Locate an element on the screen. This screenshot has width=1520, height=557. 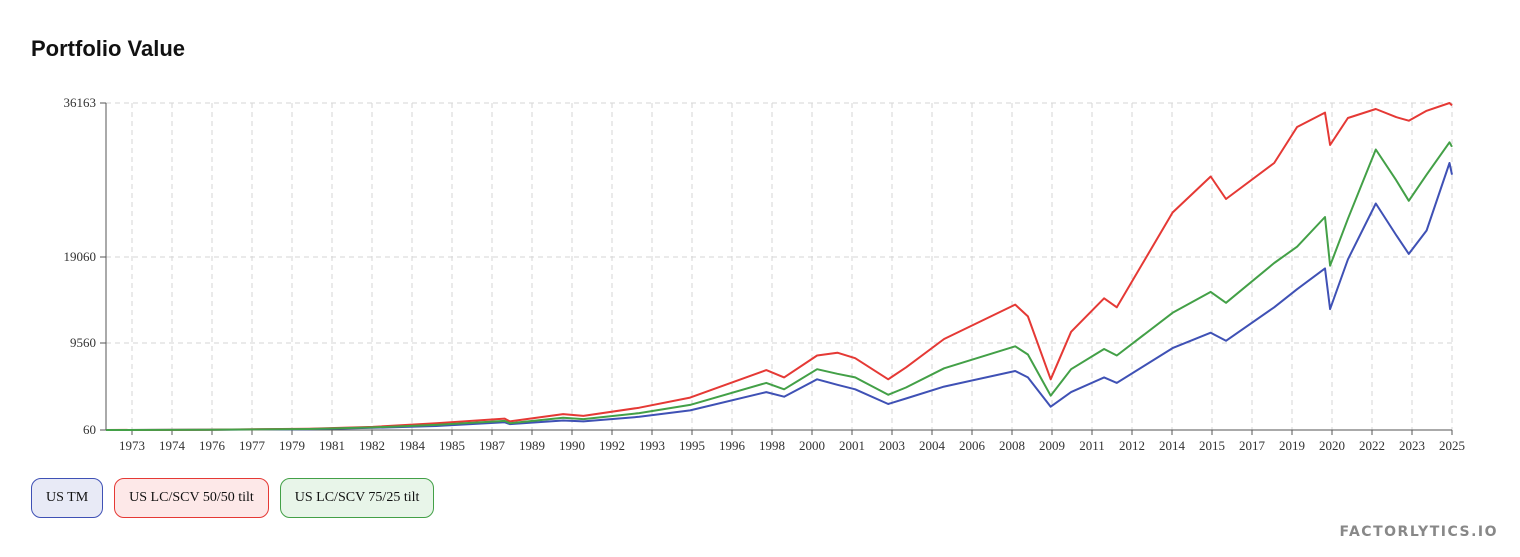
x-tick-label: 2001 is located at coordinates (852, 445).